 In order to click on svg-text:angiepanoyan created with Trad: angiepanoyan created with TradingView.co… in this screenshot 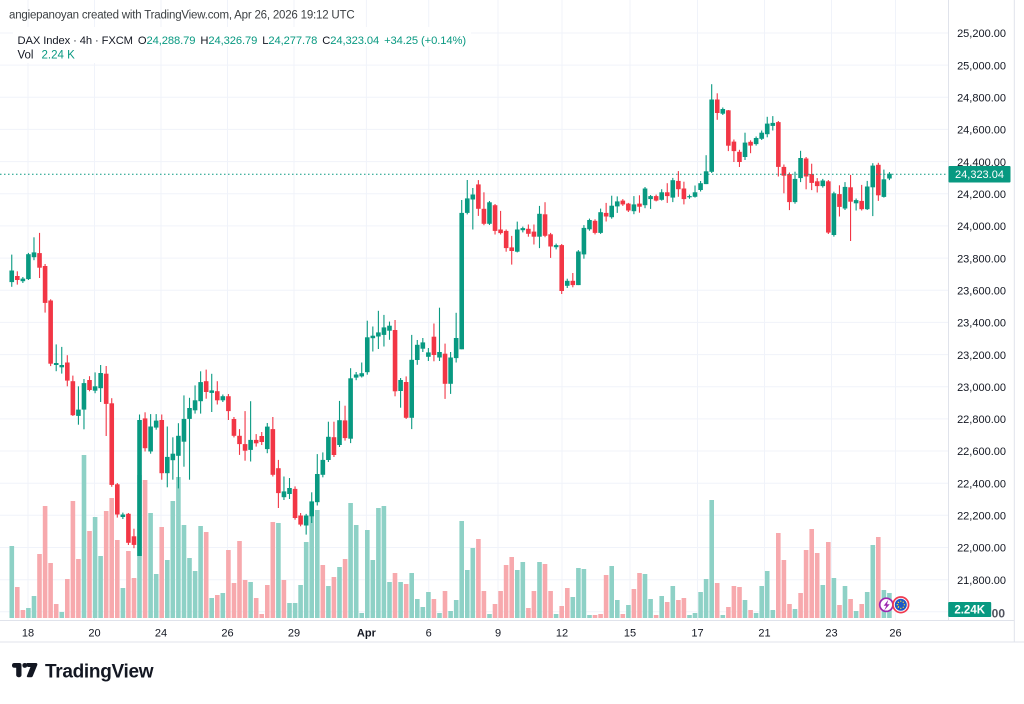, I will do `click(181, 16)`.